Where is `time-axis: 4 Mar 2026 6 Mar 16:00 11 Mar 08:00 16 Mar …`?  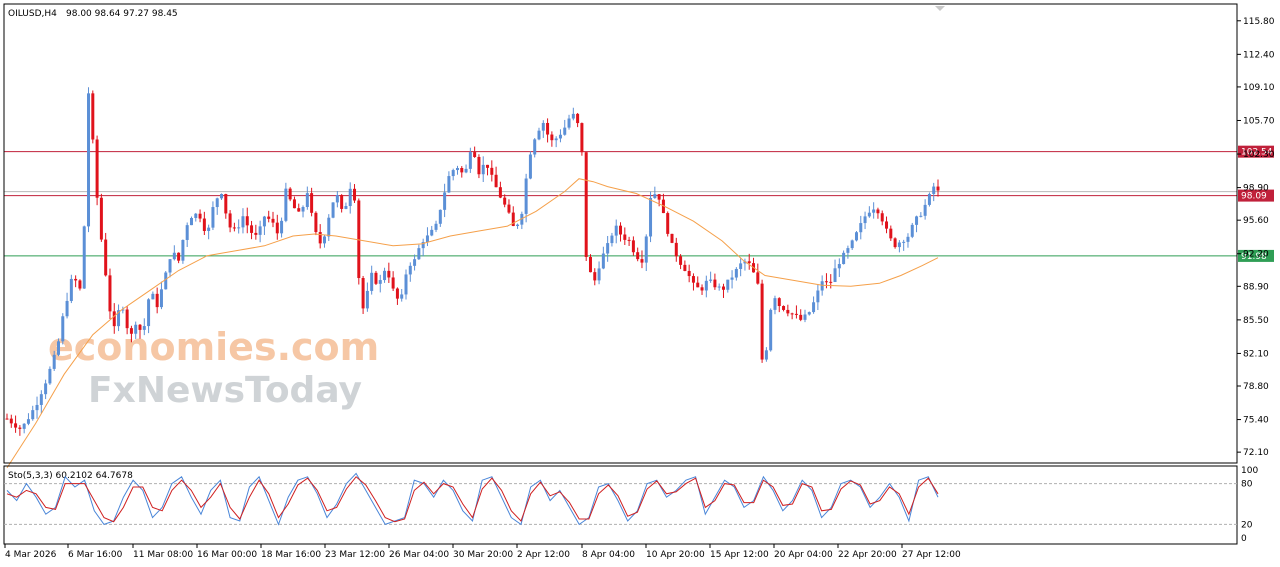 time-axis: 4 Mar 2026 6 Mar 16:00 11 Mar 08:00 16 Mar … is located at coordinates (482, 552).